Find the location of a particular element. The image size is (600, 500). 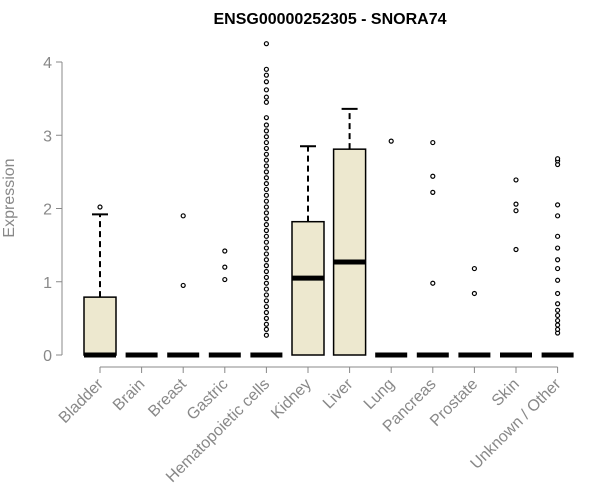

y-tick-label: 4 is located at coordinates (47, 63).